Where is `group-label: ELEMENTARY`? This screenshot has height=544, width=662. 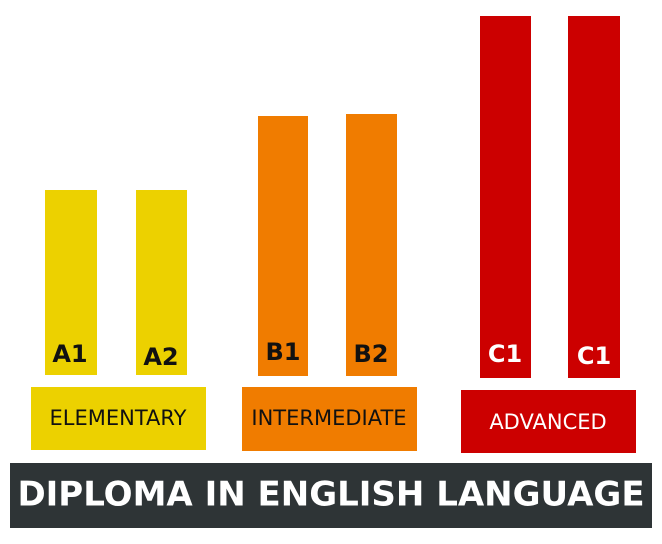 group-label: ELEMENTARY is located at coordinates (118, 418).